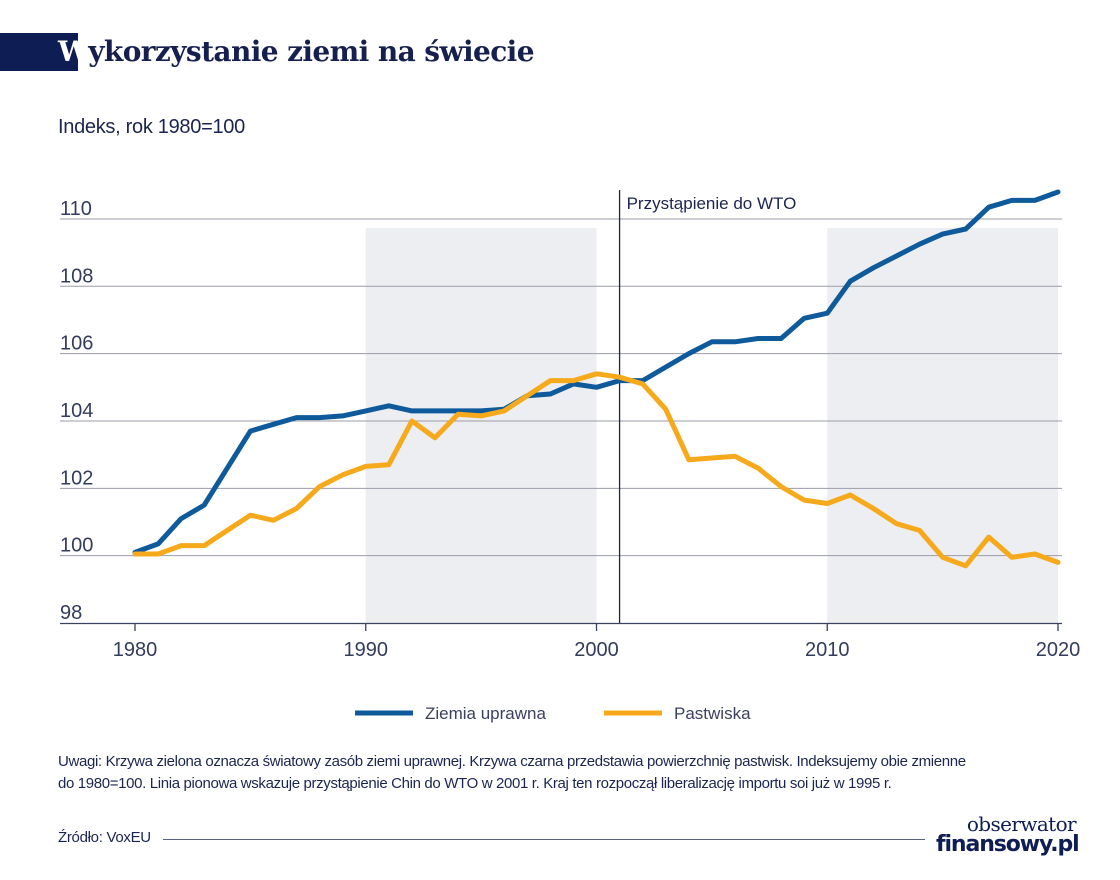 This screenshot has width=1120, height=880. Describe the element at coordinates (71, 613) in the screenshot. I see `y-tick-label-98: 98` at that location.